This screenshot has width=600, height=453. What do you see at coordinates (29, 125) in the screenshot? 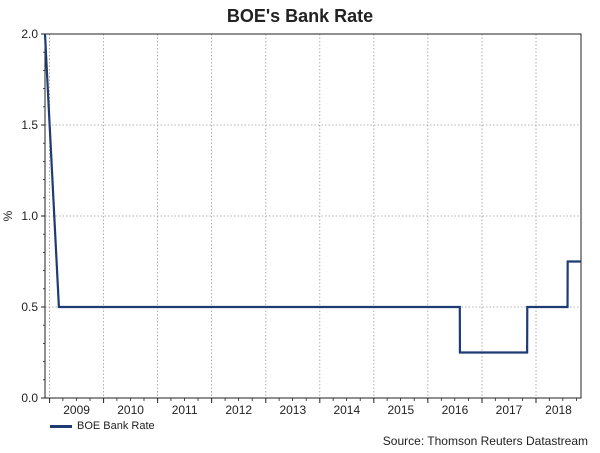
I see `y-tick-label: 1.5` at bounding box center [29, 125].